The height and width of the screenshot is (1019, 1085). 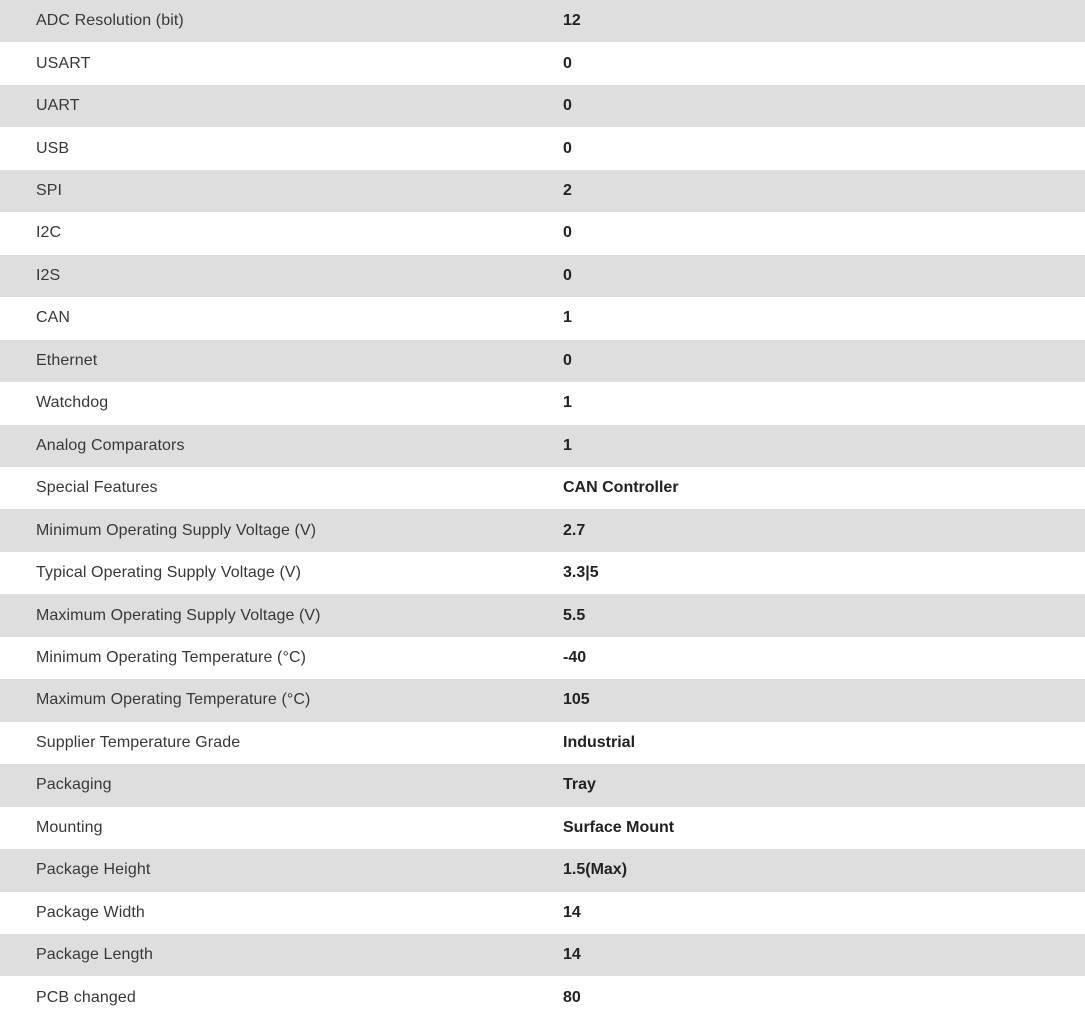 What do you see at coordinates (110, 21) in the screenshot?
I see `spec-attribute-label: ADC Resolution (bit)` at bounding box center [110, 21].